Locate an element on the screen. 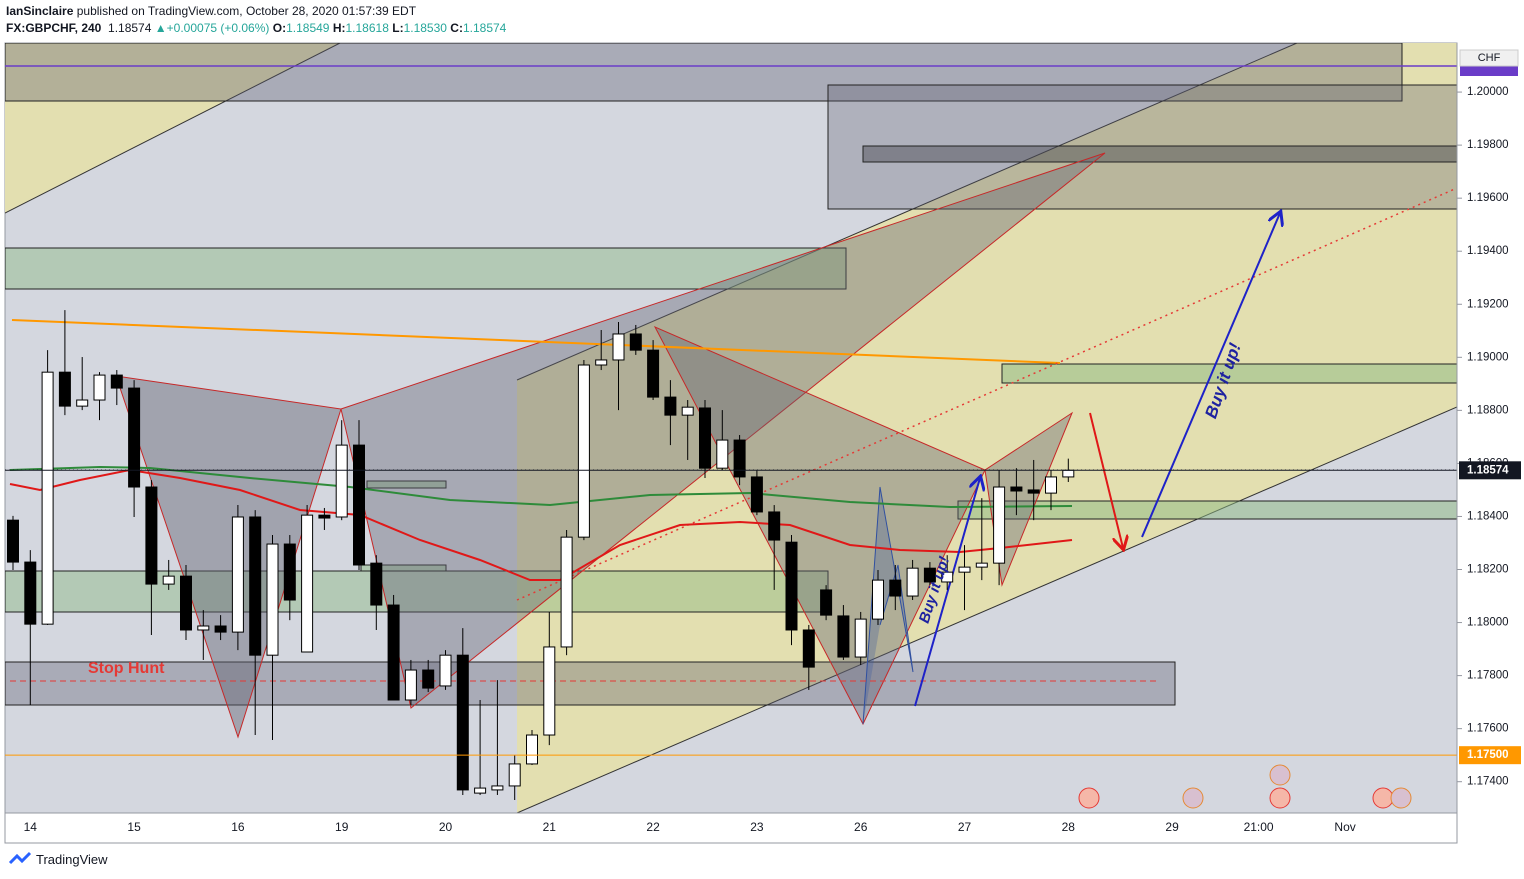  x-tick-label: 19 is located at coordinates (342, 827).